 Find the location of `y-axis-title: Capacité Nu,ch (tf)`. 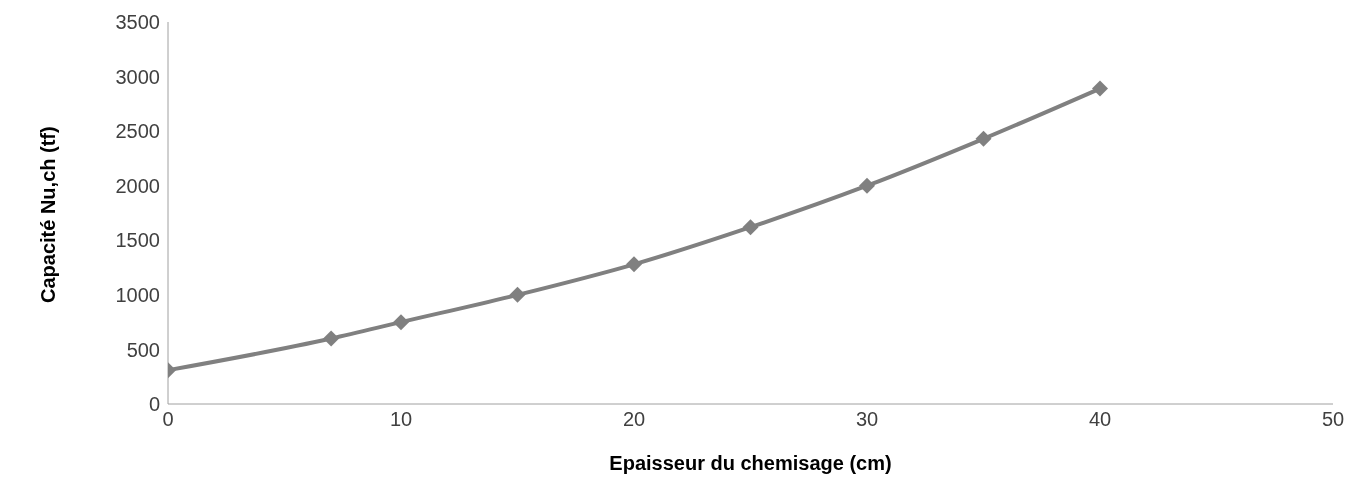

y-axis-title: Capacité Nu,ch (tf) is located at coordinates (48, 214).